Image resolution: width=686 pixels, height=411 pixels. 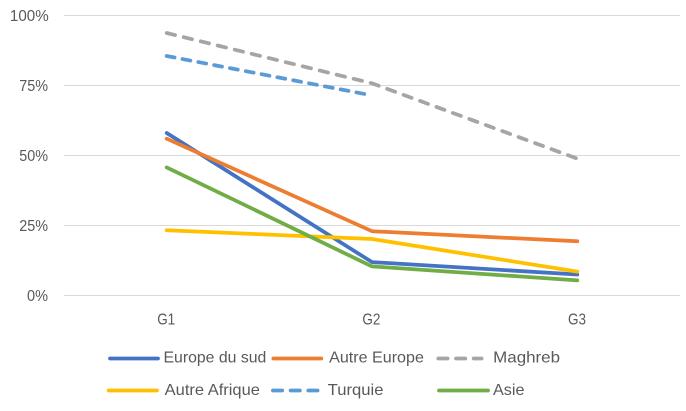 I want to click on svg-text: Turquie, so click(x=356, y=390).